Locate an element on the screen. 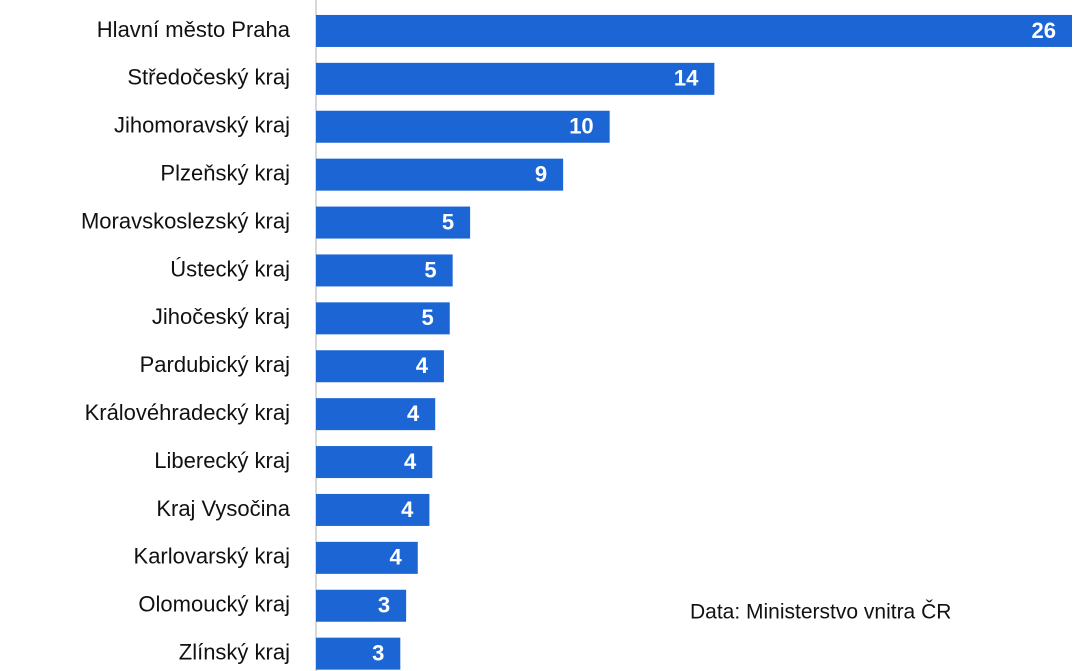  value-label: 10 is located at coordinates (581, 126).